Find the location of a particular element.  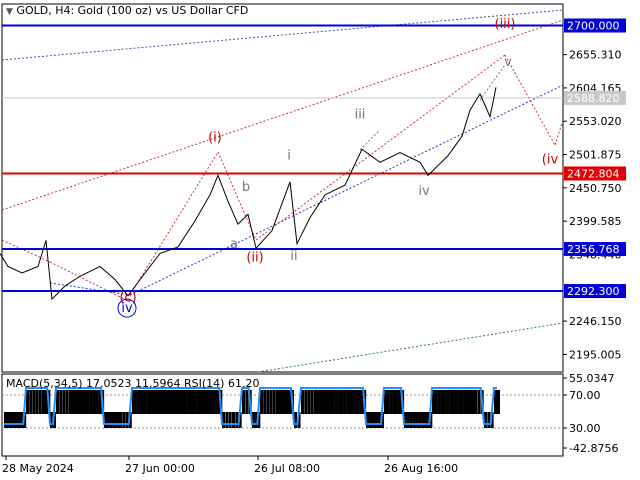

y-tick-label: 2655.310 is located at coordinates (595, 55).